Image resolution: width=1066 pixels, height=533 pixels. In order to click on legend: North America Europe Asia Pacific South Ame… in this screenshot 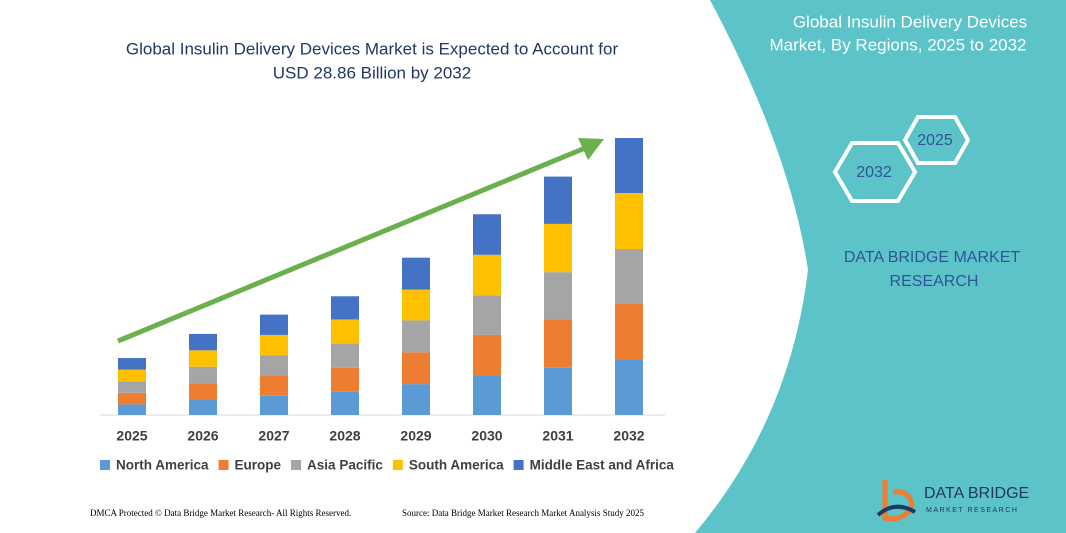, I will do `click(387, 465)`.